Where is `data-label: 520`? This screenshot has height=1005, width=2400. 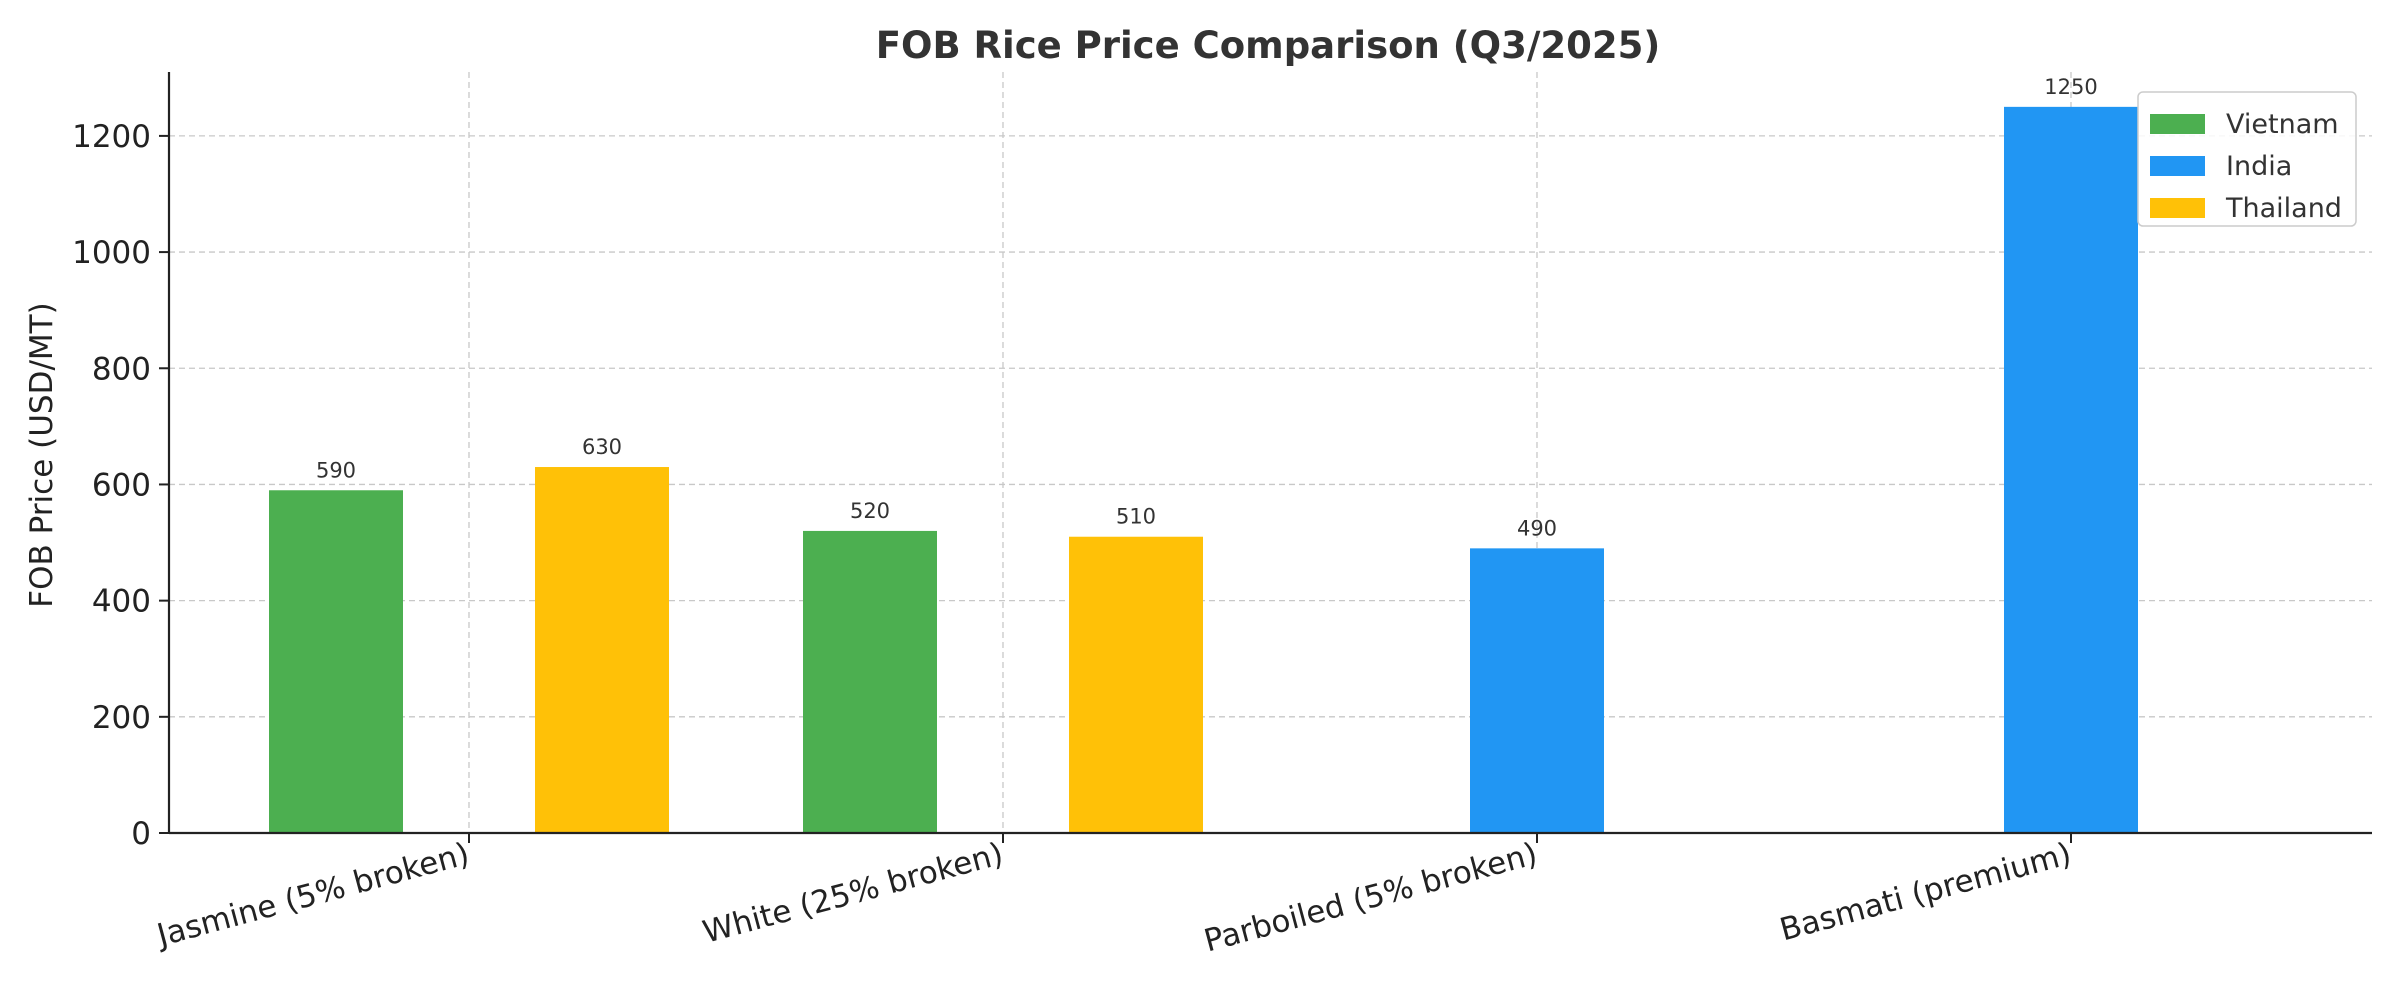 data-label: 520 is located at coordinates (870, 511).